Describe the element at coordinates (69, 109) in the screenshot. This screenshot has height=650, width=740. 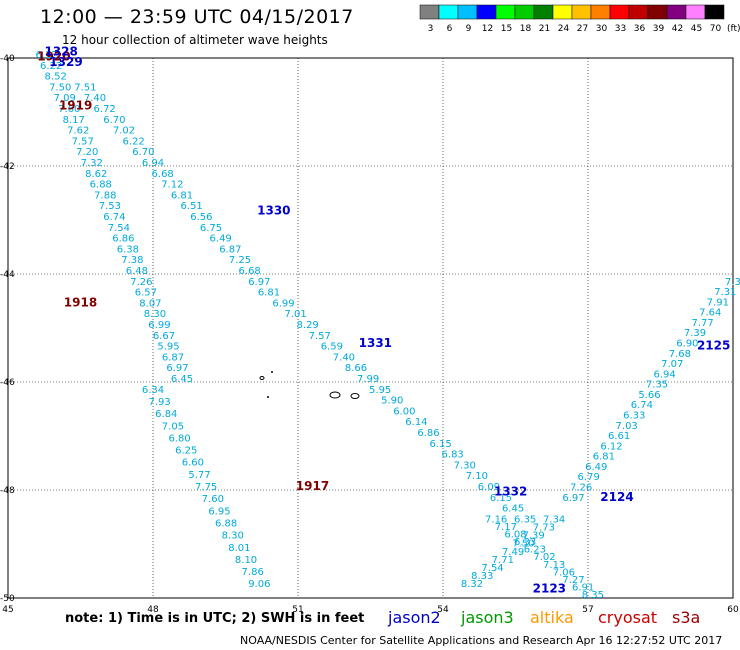
I see `swh-value: 7.60` at that location.